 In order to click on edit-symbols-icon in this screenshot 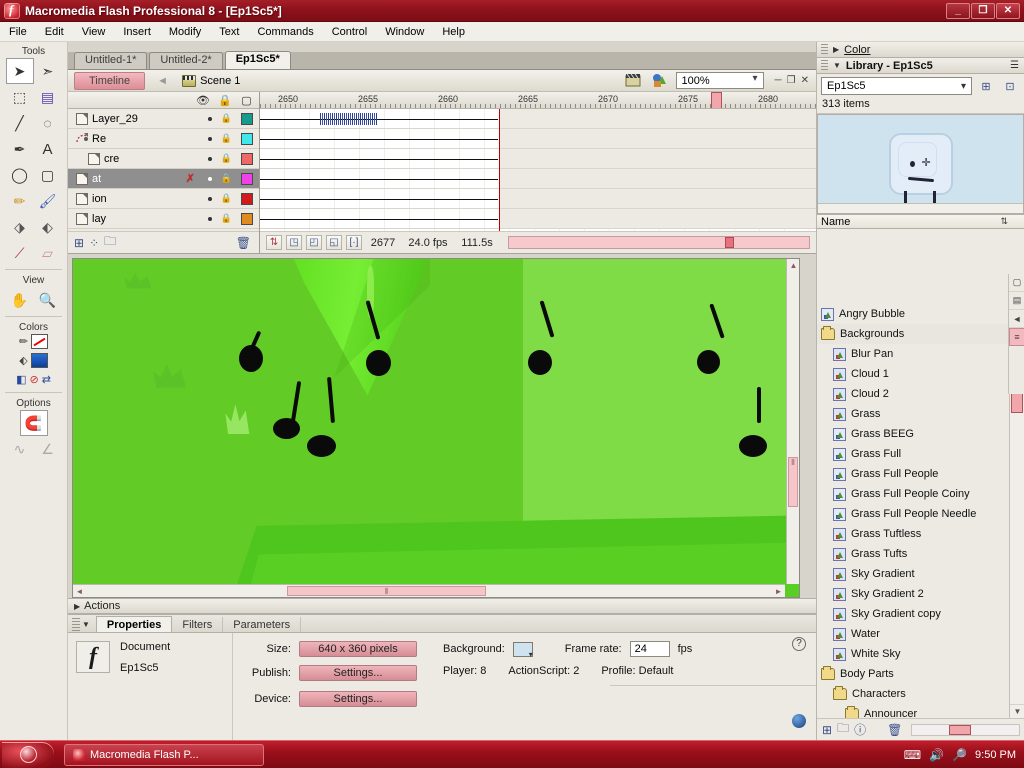, I will do `click(660, 81)`.